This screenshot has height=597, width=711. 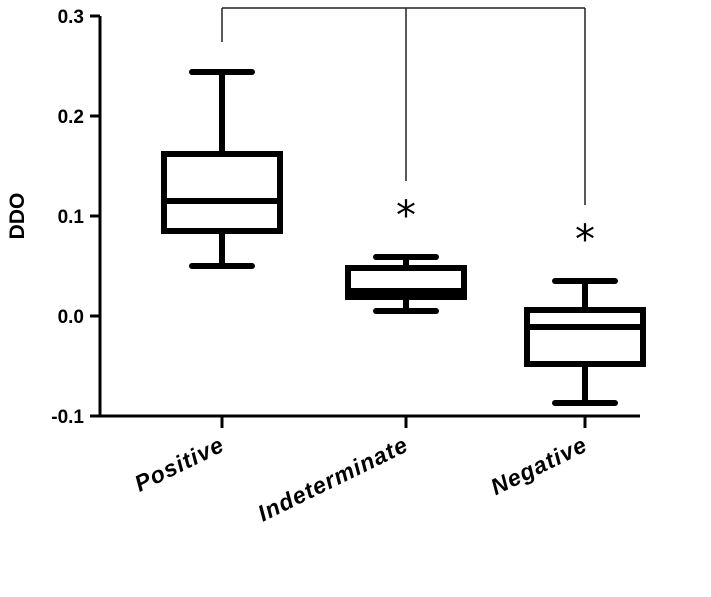 What do you see at coordinates (406, 284) in the screenshot?
I see `box-indeterminate` at bounding box center [406, 284].